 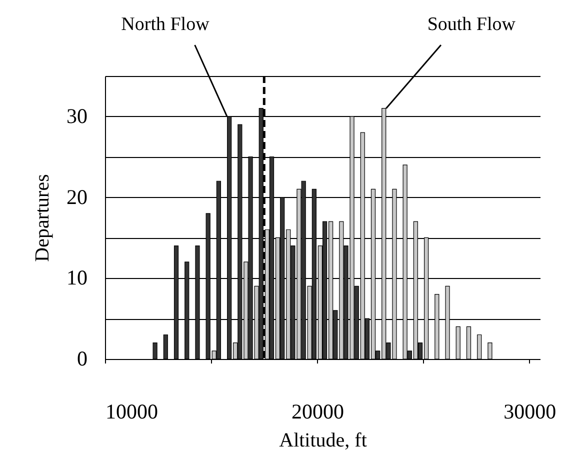 What do you see at coordinates (77, 196) in the screenshot?
I see `y-tick-label: 20` at bounding box center [77, 196].